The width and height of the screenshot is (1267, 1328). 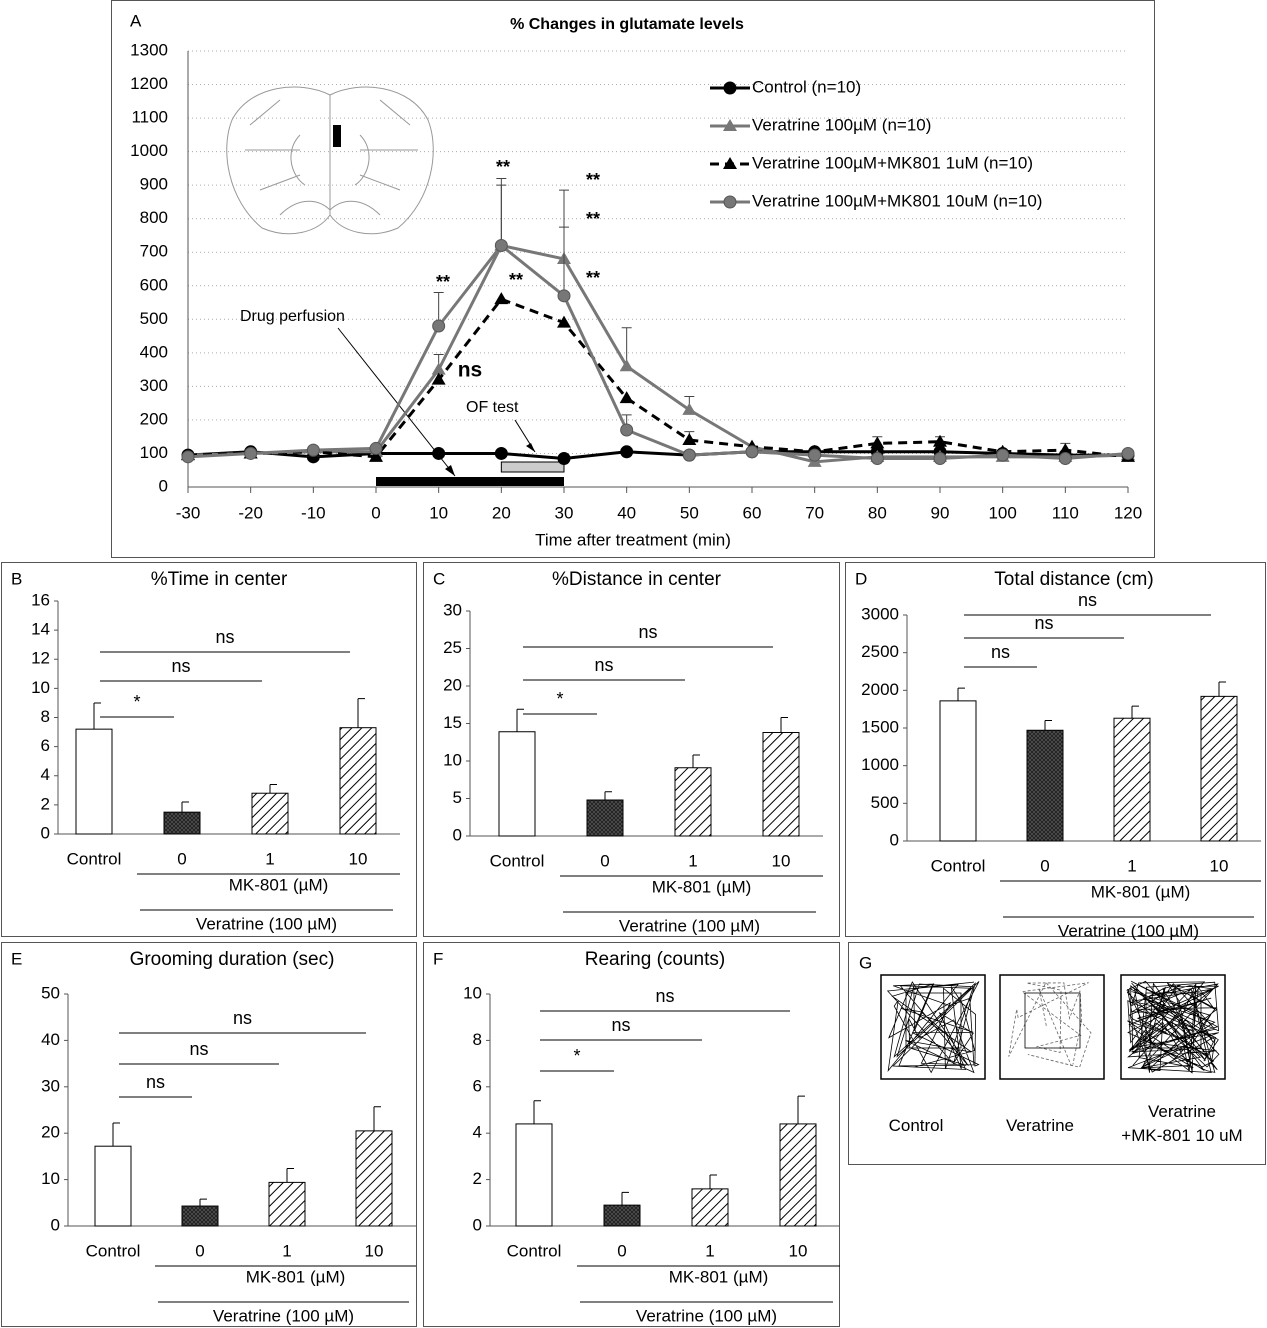 What do you see at coordinates (136, 702) in the screenshot?
I see `significance-label: *` at bounding box center [136, 702].